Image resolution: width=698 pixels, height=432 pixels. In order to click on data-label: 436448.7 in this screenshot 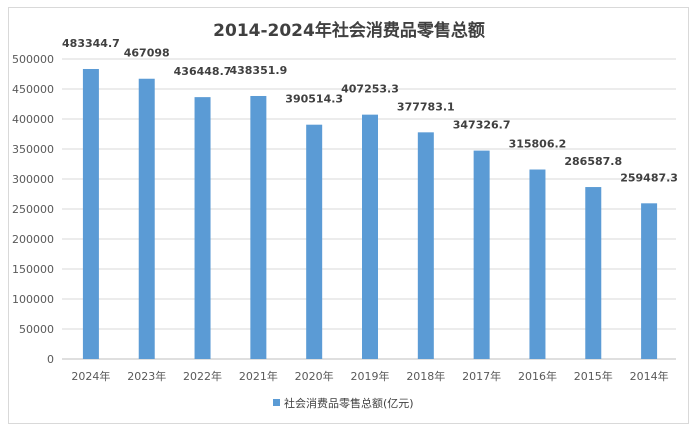, I will do `click(203, 71)`.